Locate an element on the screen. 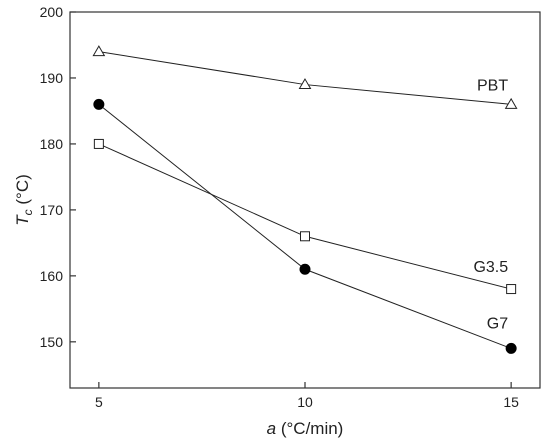 The height and width of the screenshot is (443, 550). x-axis-unit: (°C/min) is located at coordinates (309, 428).